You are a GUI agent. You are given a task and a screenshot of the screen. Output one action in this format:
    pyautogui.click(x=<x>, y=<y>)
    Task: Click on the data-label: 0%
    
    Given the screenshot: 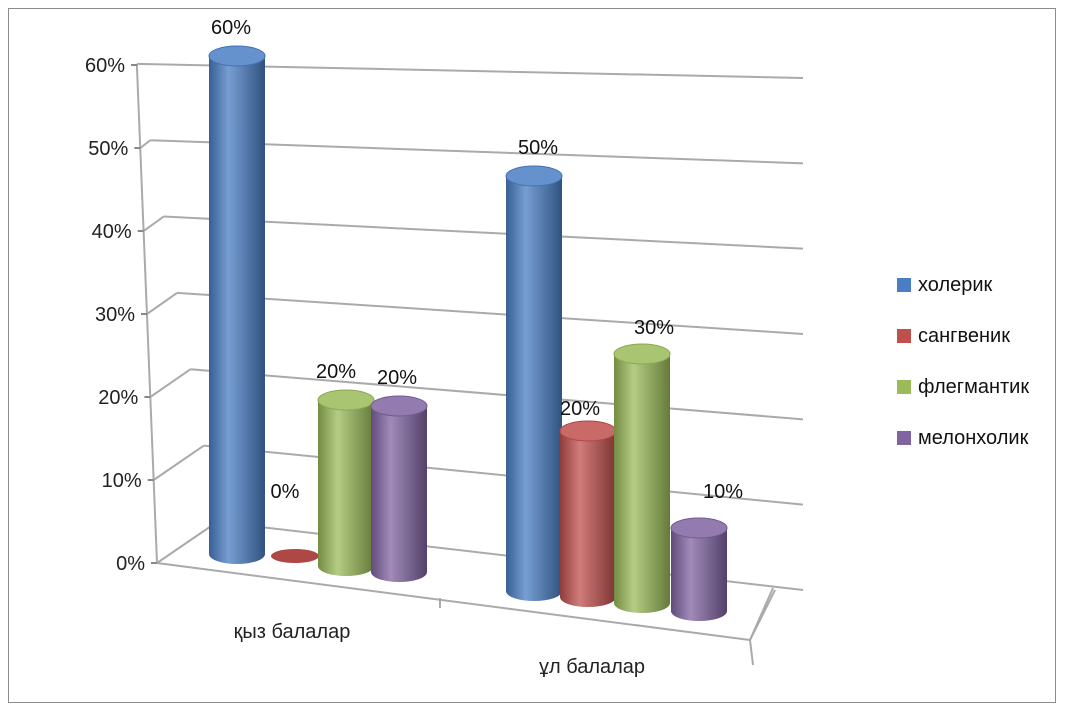 What is the action you would take?
    pyautogui.click(x=285, y=492)
    